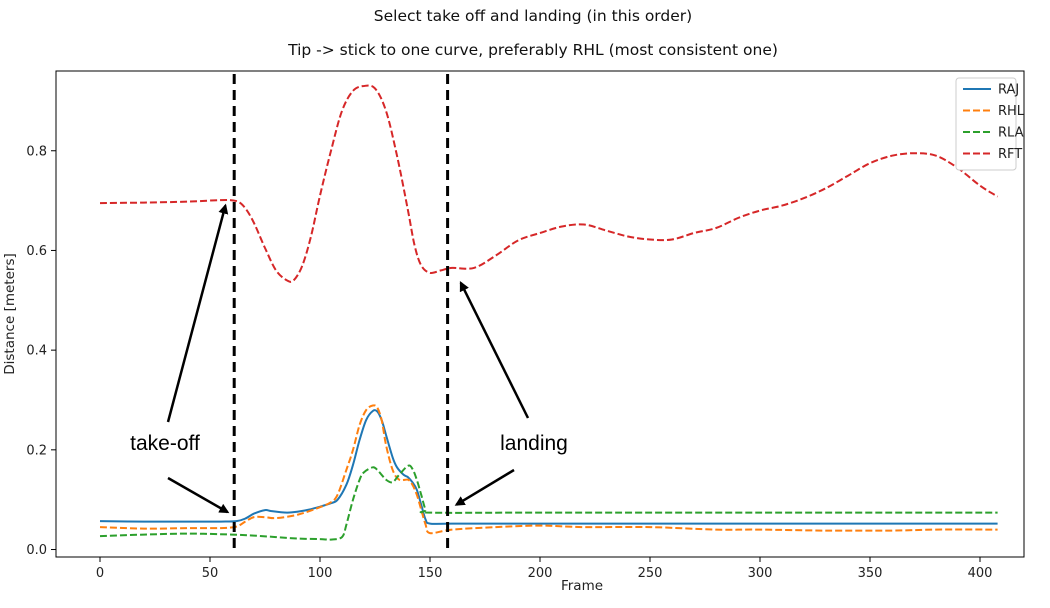  Describe the element at coordinates (1008, 90) in the screenshot. I see `legend-label-raj: RAJ` at that location.